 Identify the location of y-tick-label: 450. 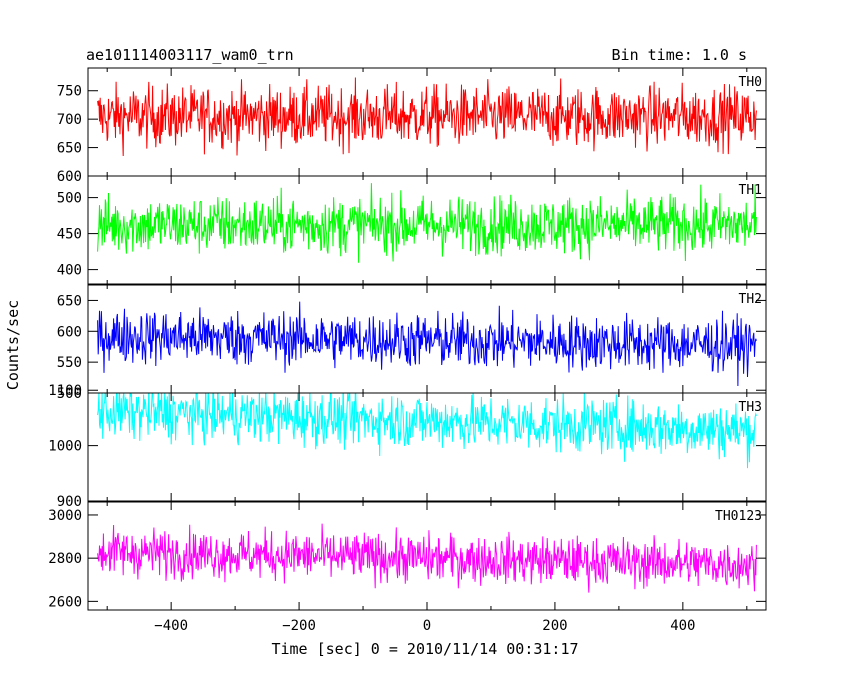
(69, 235).